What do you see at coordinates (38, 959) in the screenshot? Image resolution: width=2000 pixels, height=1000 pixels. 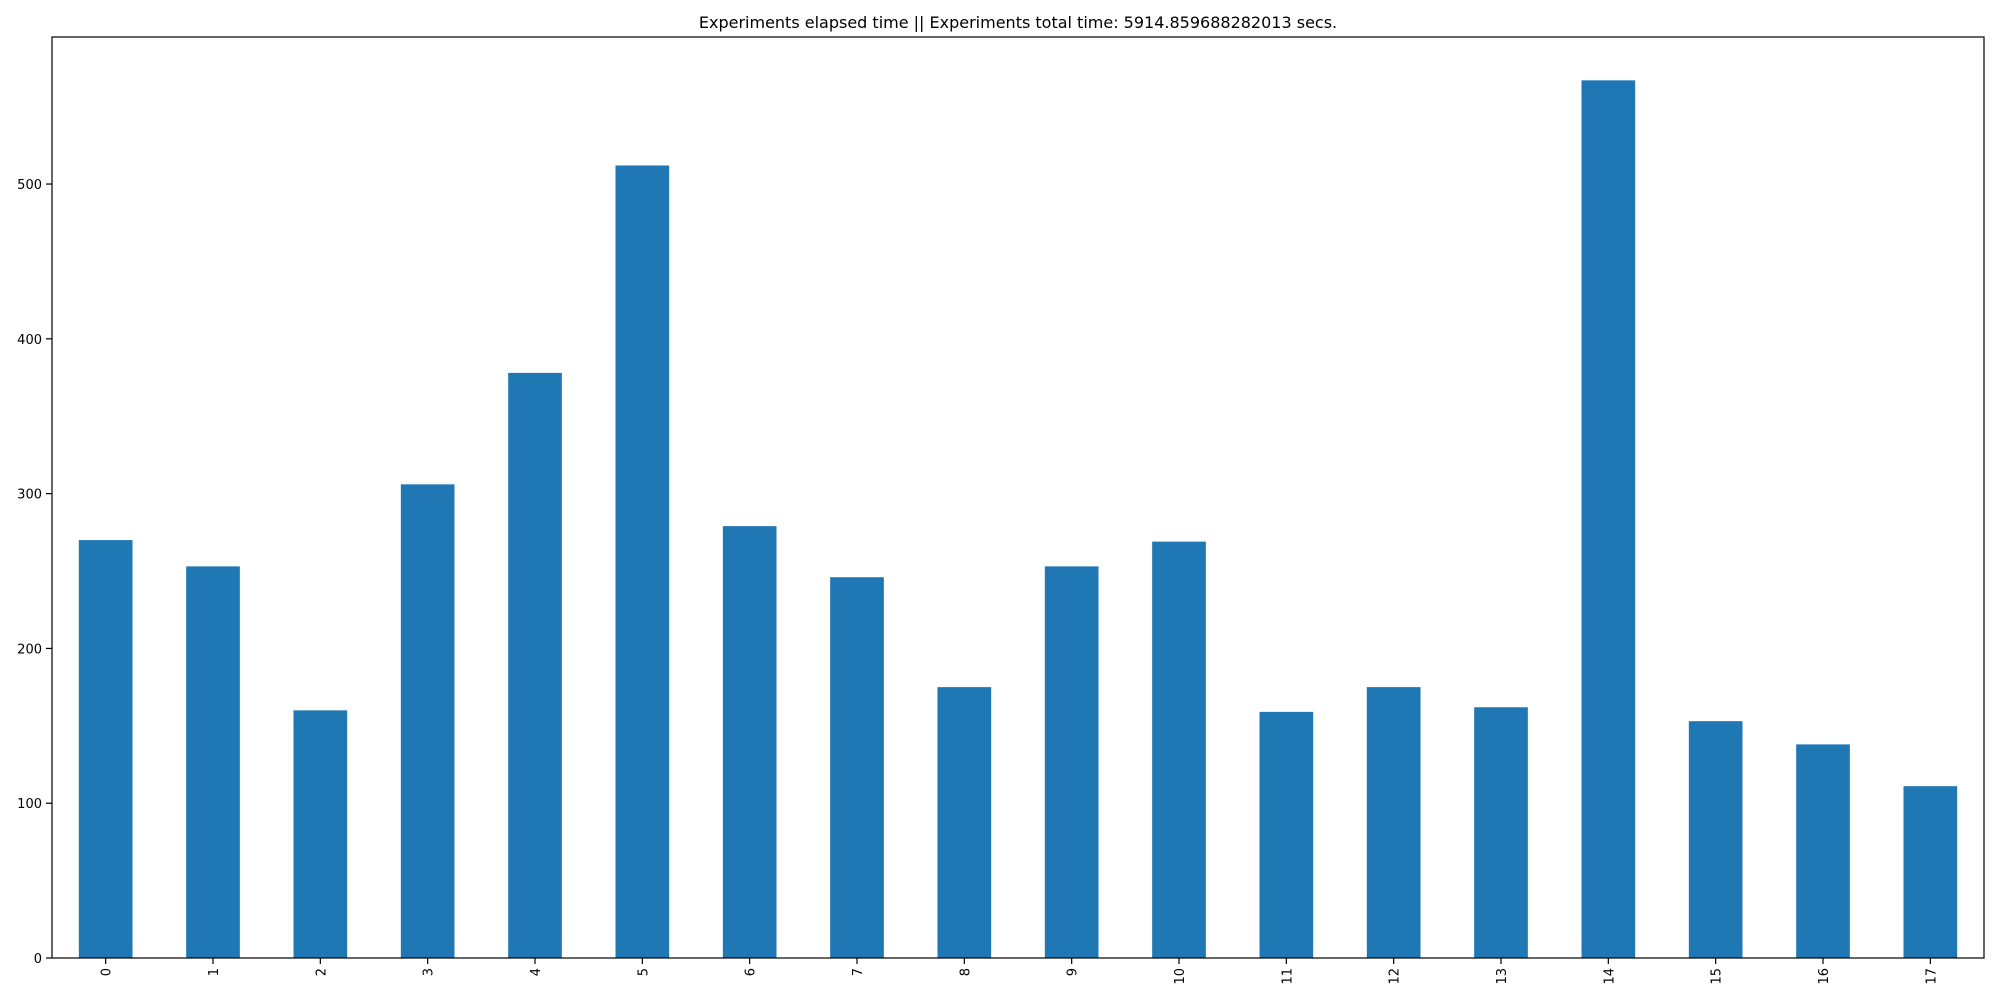 I see `y-tick-label: 0` at bounding box center [38, 959].